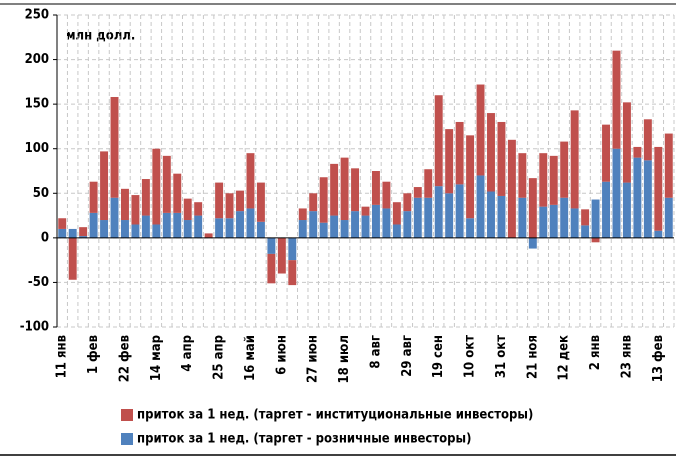  I want to click on y-tick-label: -50, so click(38, 282).